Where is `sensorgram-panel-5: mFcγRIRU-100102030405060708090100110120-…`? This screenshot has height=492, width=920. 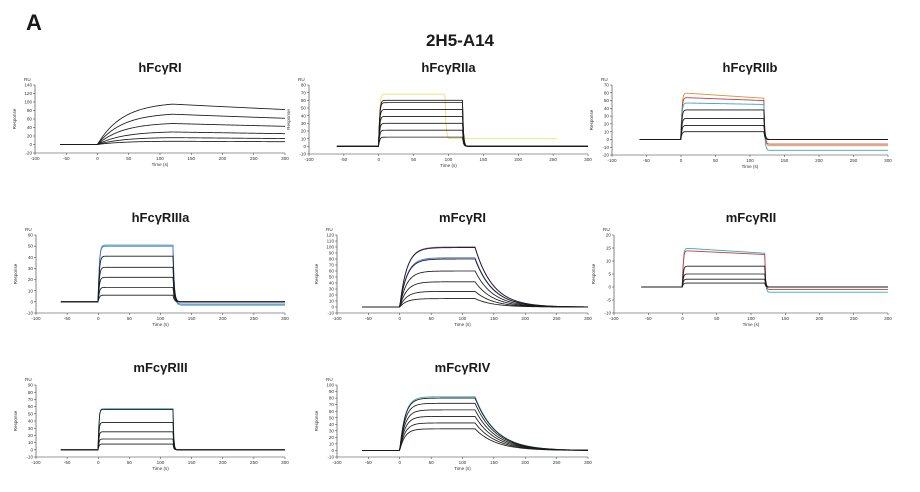 sensorgram-panel-5: mFcγRIRU-100102030405060708090100110120-… is located at coordinates (453, 268).